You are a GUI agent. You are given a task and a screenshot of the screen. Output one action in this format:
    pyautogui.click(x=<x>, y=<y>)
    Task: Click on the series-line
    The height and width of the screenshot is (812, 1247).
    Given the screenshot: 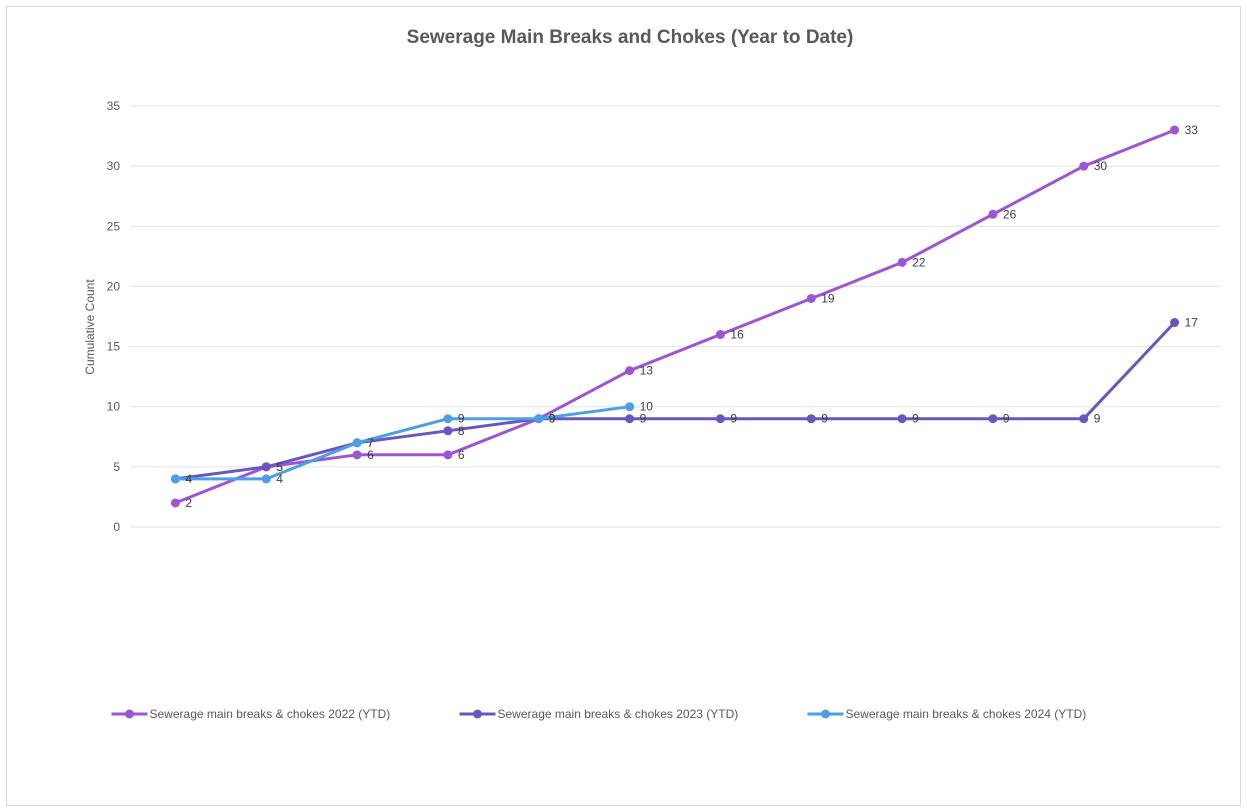 What is the action you would take?
    pyautogui.click(x=402, y=443)
    